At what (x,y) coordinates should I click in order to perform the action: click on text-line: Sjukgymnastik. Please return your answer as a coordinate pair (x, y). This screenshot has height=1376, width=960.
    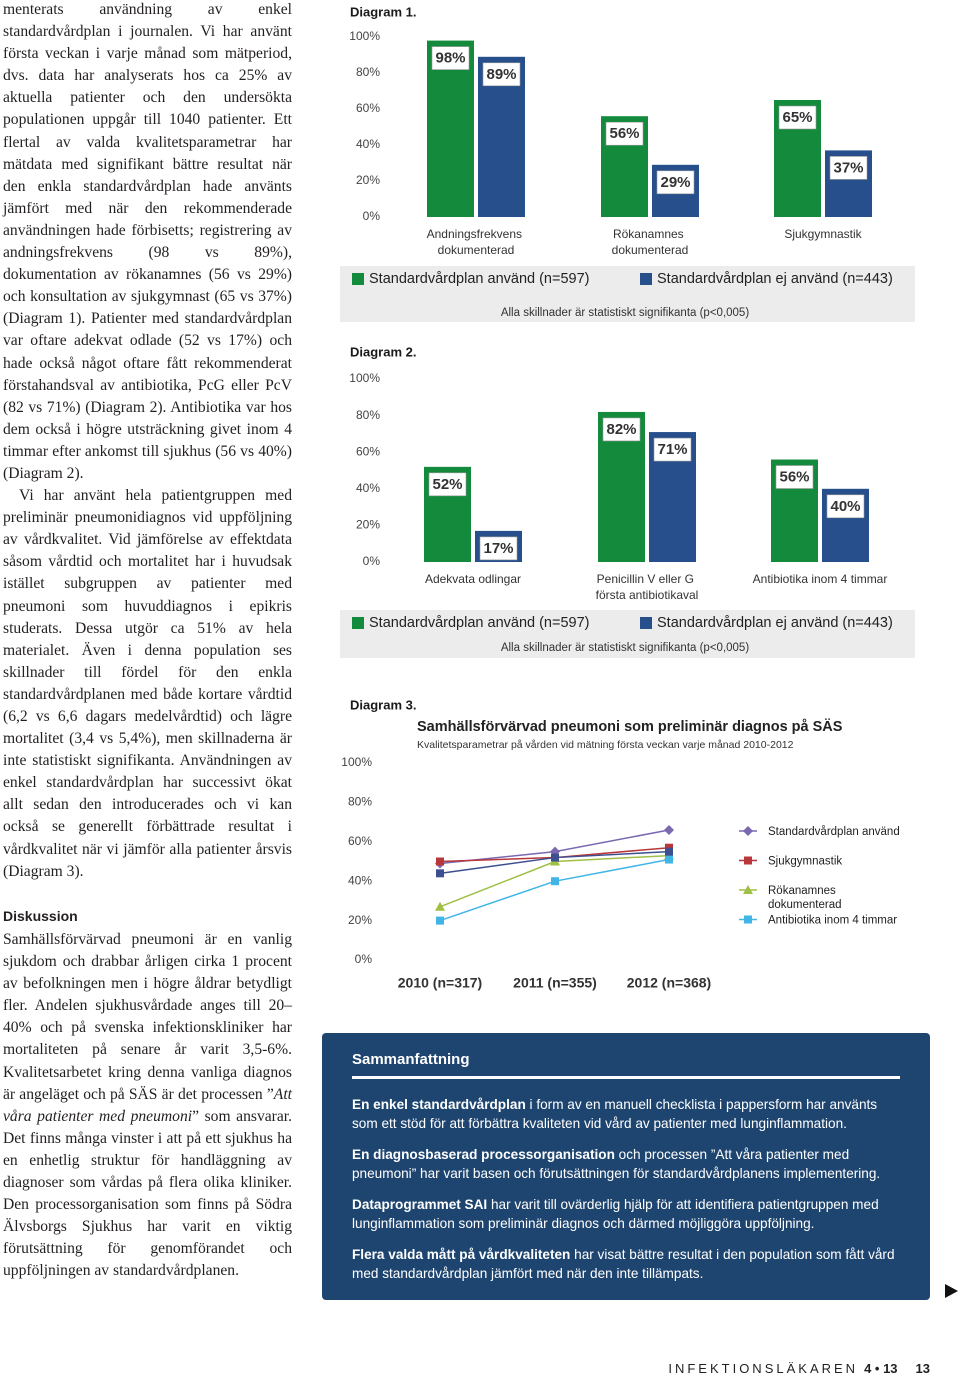
    Looking at the image, I should click on (823, 234).